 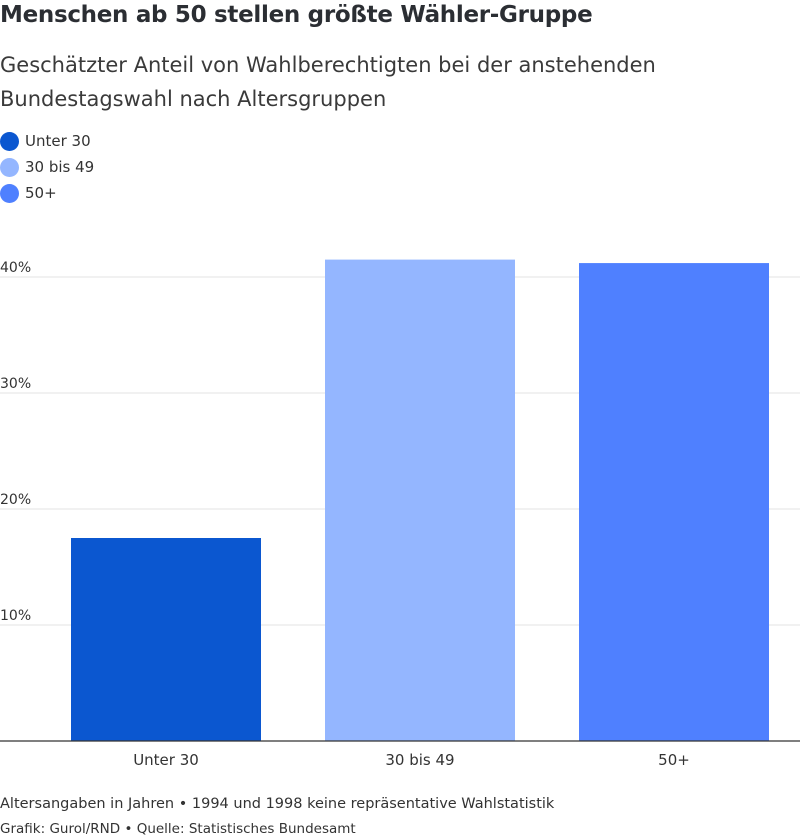 I want to click on legend: Unter 30 30 bis 49 50+, so click(x=47, y=167).